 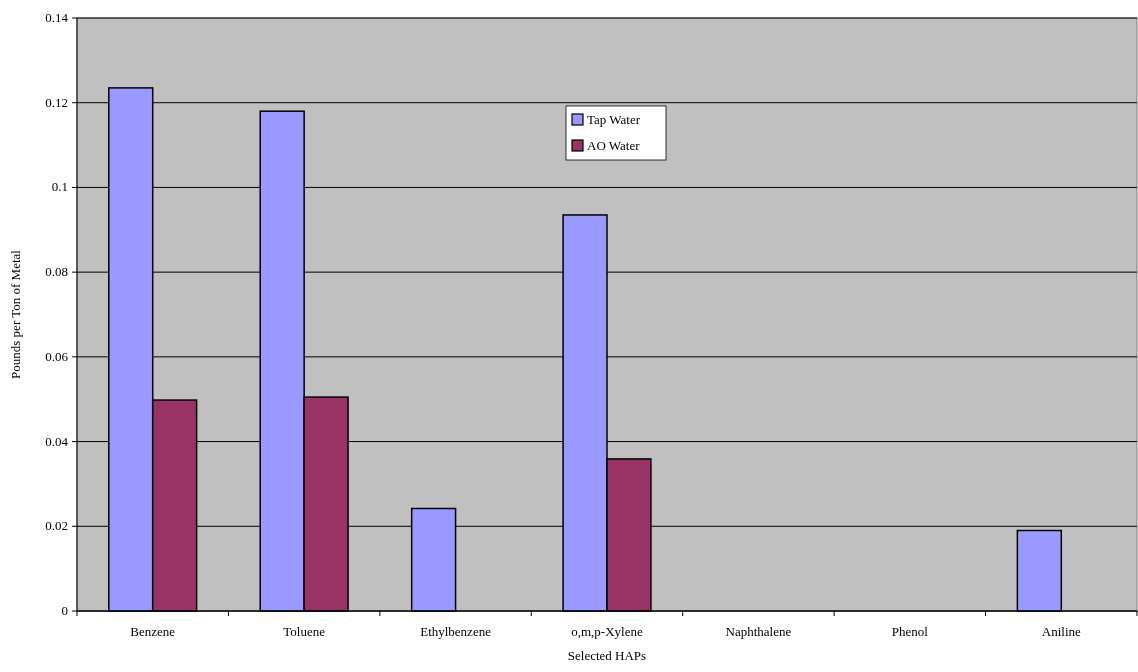 I want to click on x-tick-label: Ethylbenzene, so click(x=456, y=631).